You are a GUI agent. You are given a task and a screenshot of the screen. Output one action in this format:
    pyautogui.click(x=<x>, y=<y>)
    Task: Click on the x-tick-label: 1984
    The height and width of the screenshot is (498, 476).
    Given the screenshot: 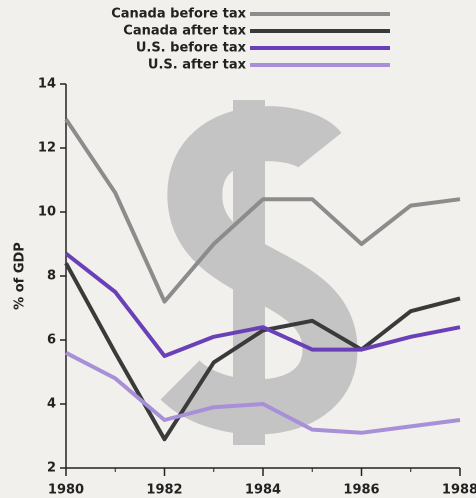 What is the action you would take?
    pyautogui.click(x=263, y=490)
    